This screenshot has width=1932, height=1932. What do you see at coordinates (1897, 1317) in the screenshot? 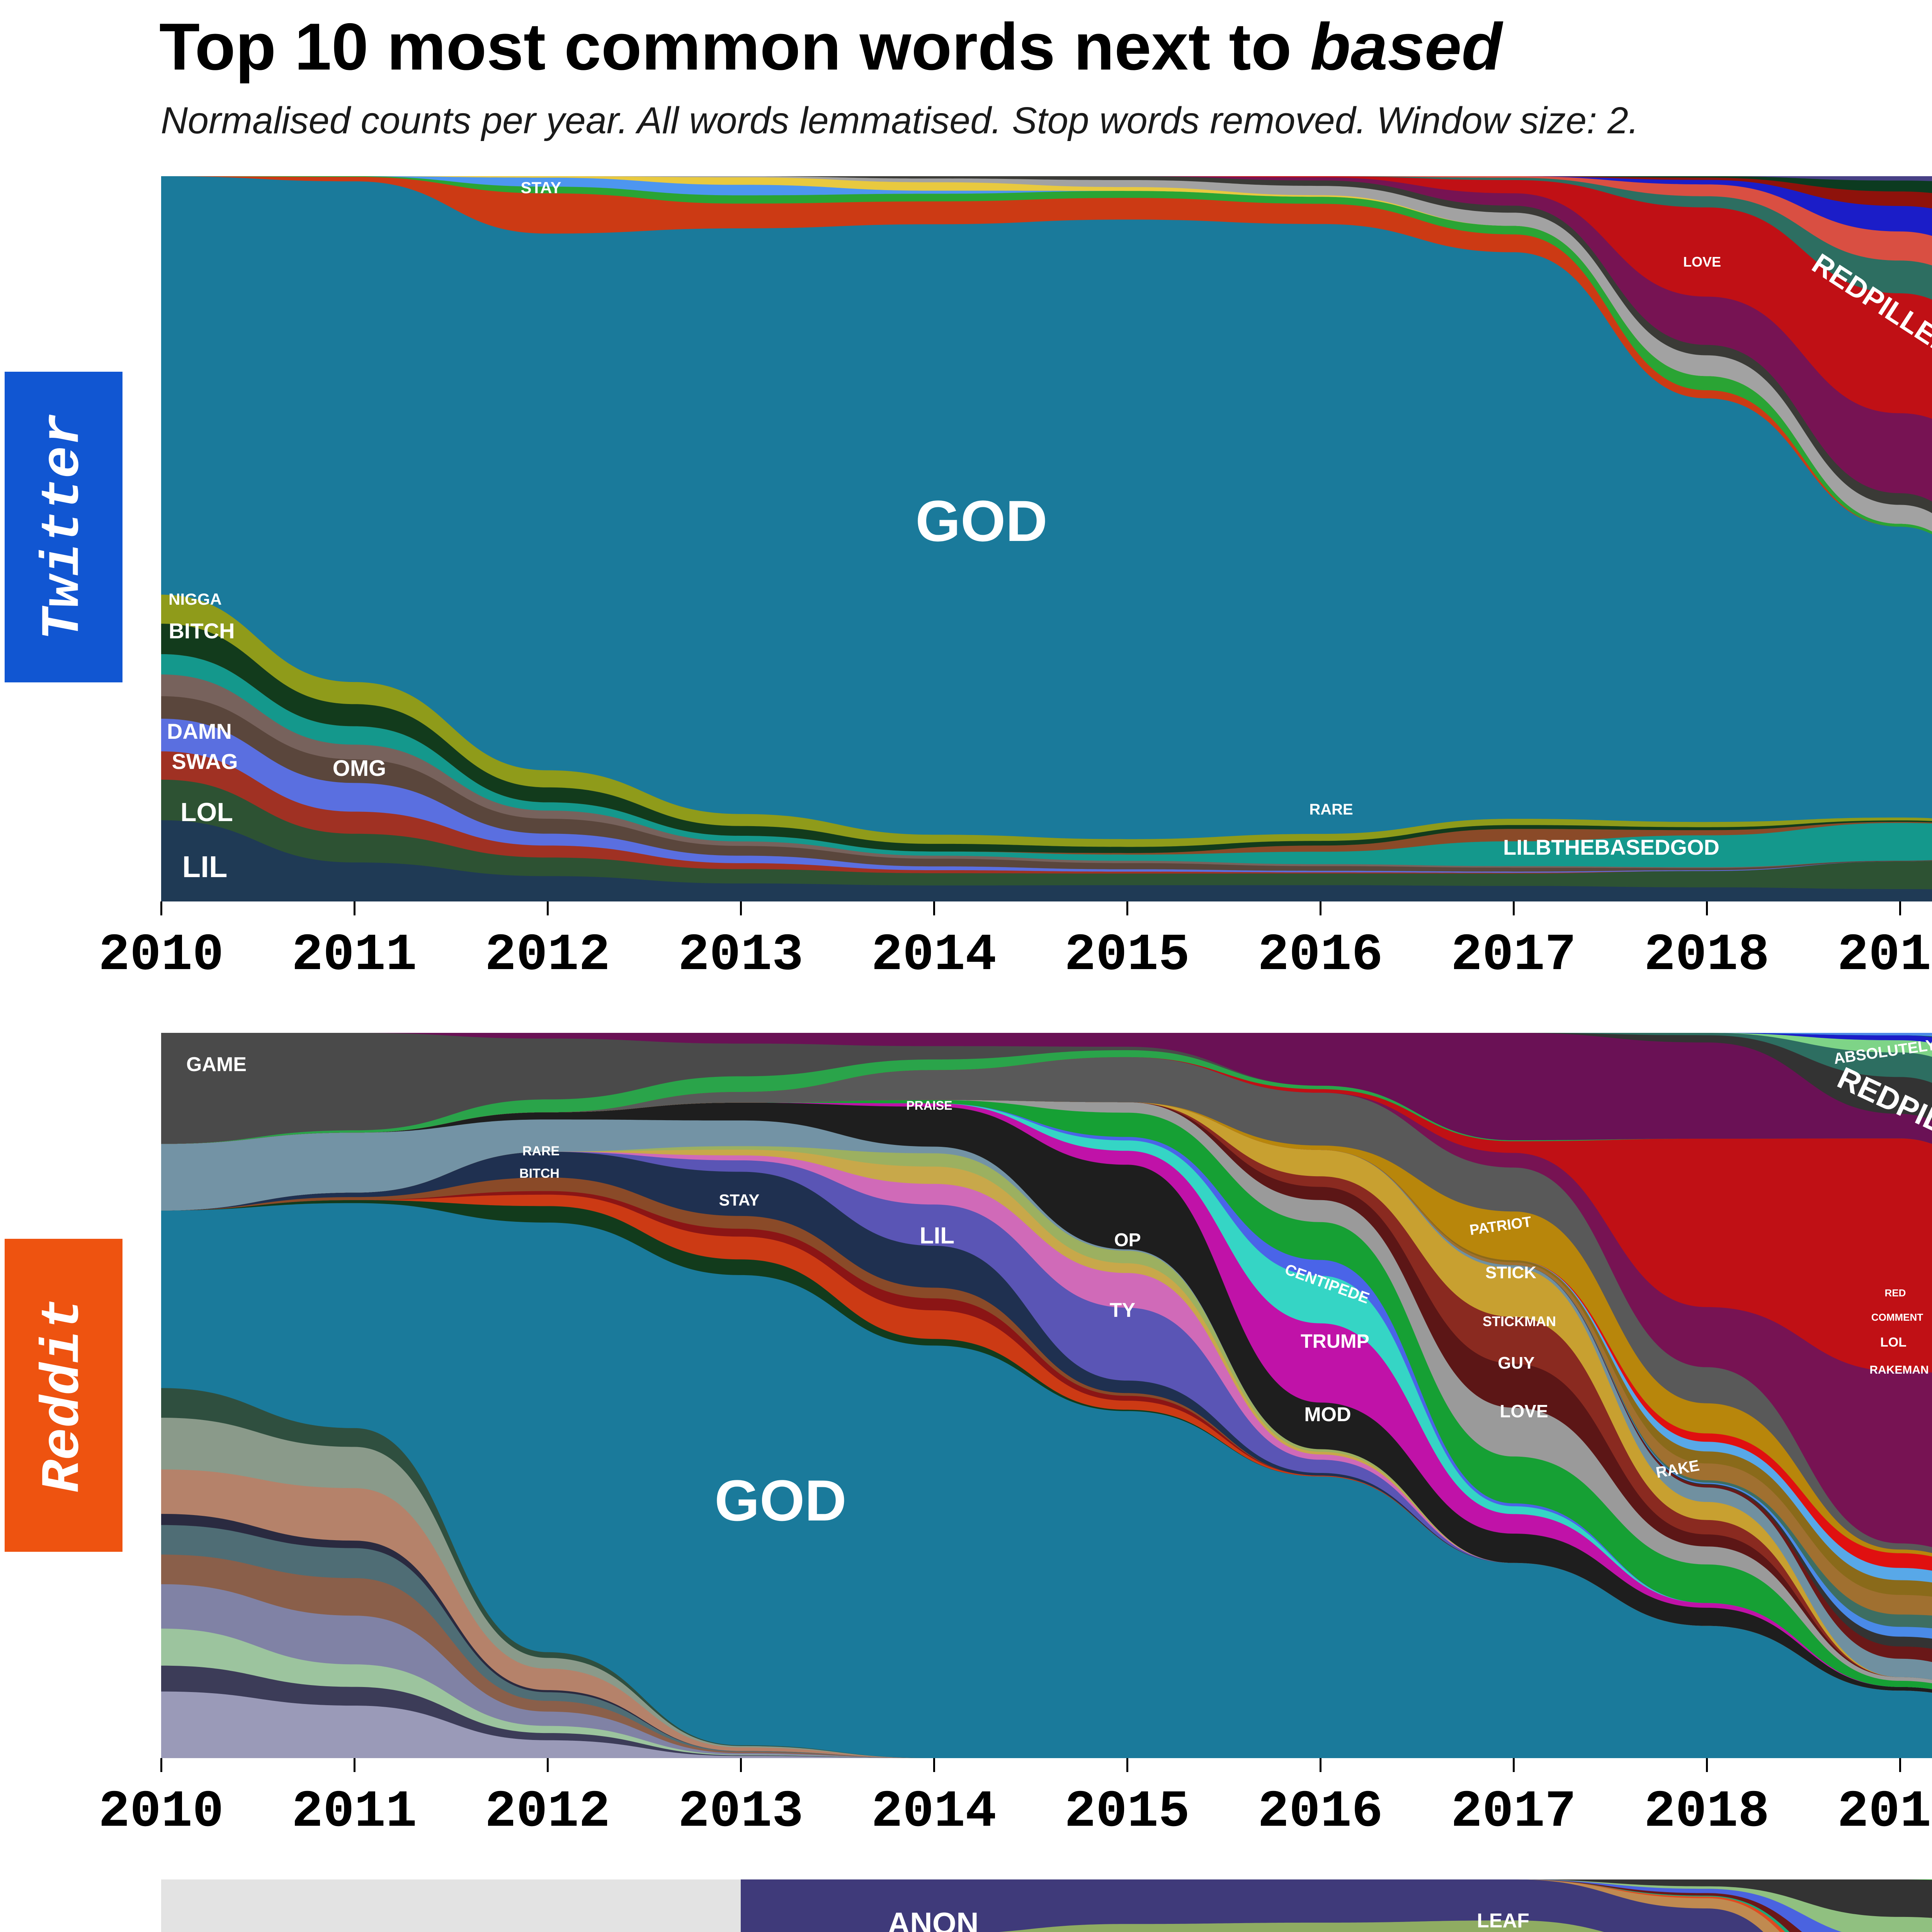
I see `svg-text: COMMENT` at bounding box center [1897, 1317].